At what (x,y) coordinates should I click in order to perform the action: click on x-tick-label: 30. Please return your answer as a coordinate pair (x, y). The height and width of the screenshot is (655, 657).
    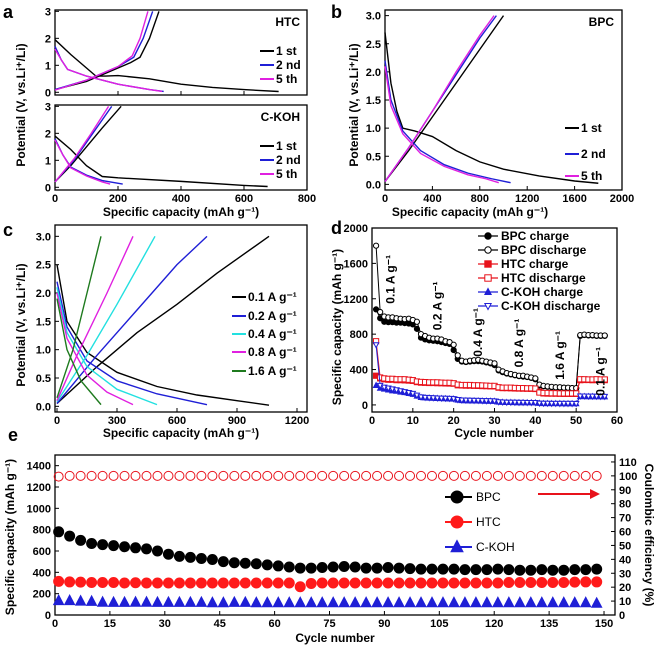
    Looking at the image, I should click on (494, 421).